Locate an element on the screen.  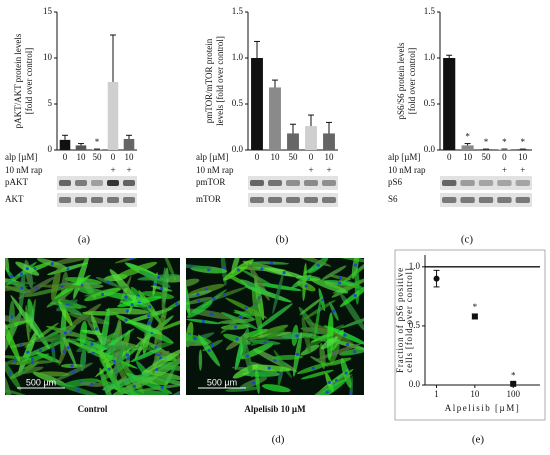
y-tick-label: 5 is located at coordinates (50, 103).